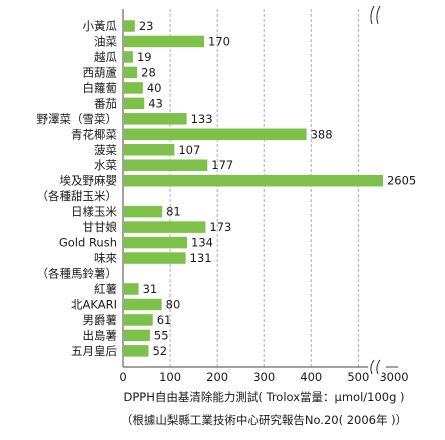 The image size is (445, 440). What do you see at coordinates (144, 57) in the screenshot?
I see `value-label: 19` at bounding box center [144, 57].